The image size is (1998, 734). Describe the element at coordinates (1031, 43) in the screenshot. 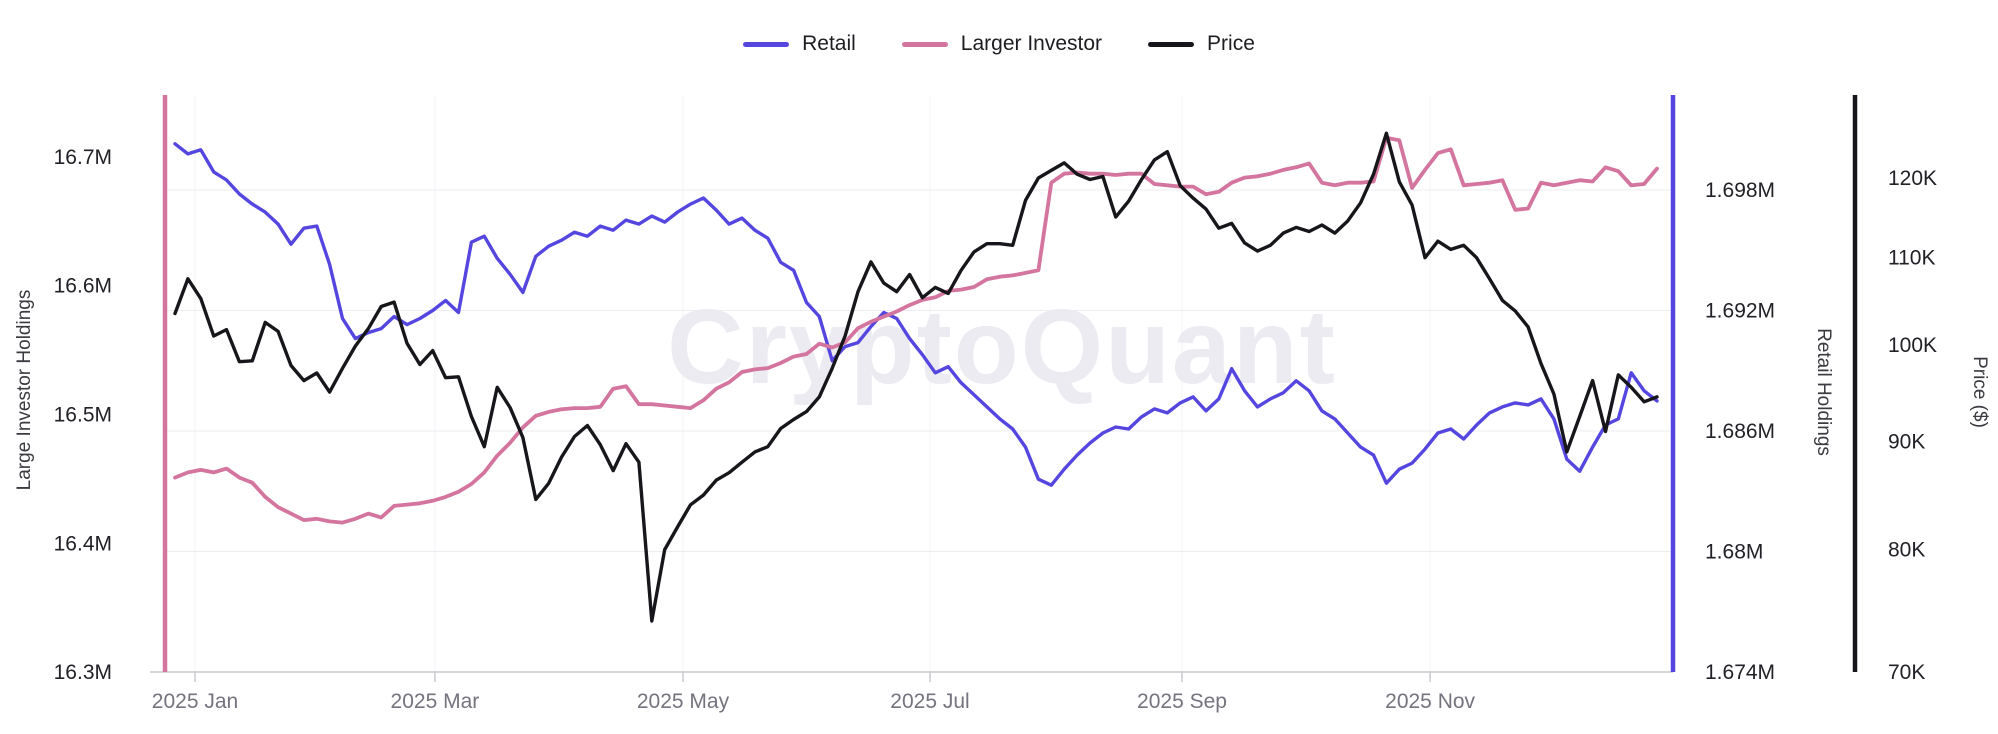

I see `legend-label: Larger Investor` at that location.